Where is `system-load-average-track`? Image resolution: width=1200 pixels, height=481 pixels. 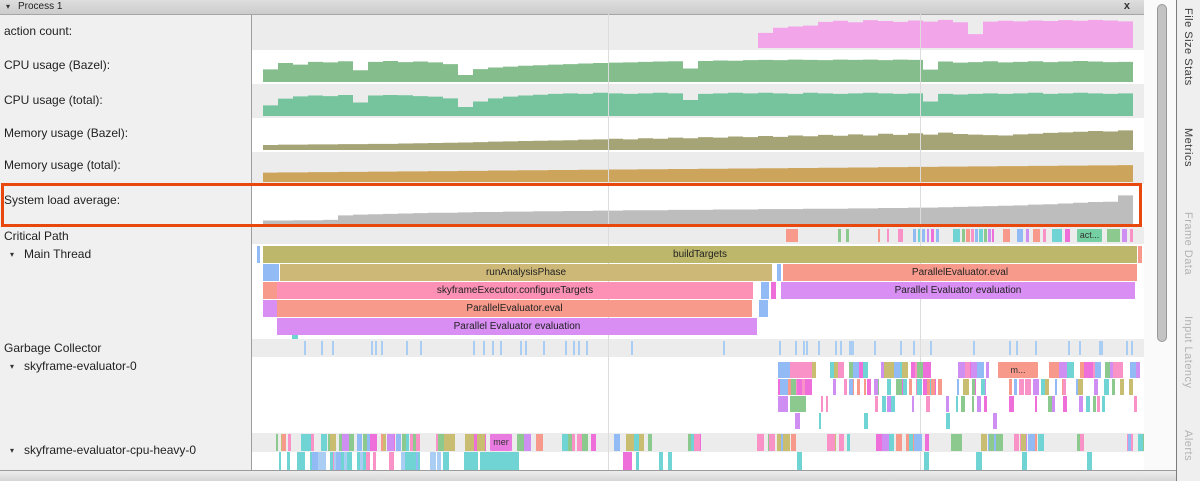 system-load-average-track is located at coordinates (698, 205).